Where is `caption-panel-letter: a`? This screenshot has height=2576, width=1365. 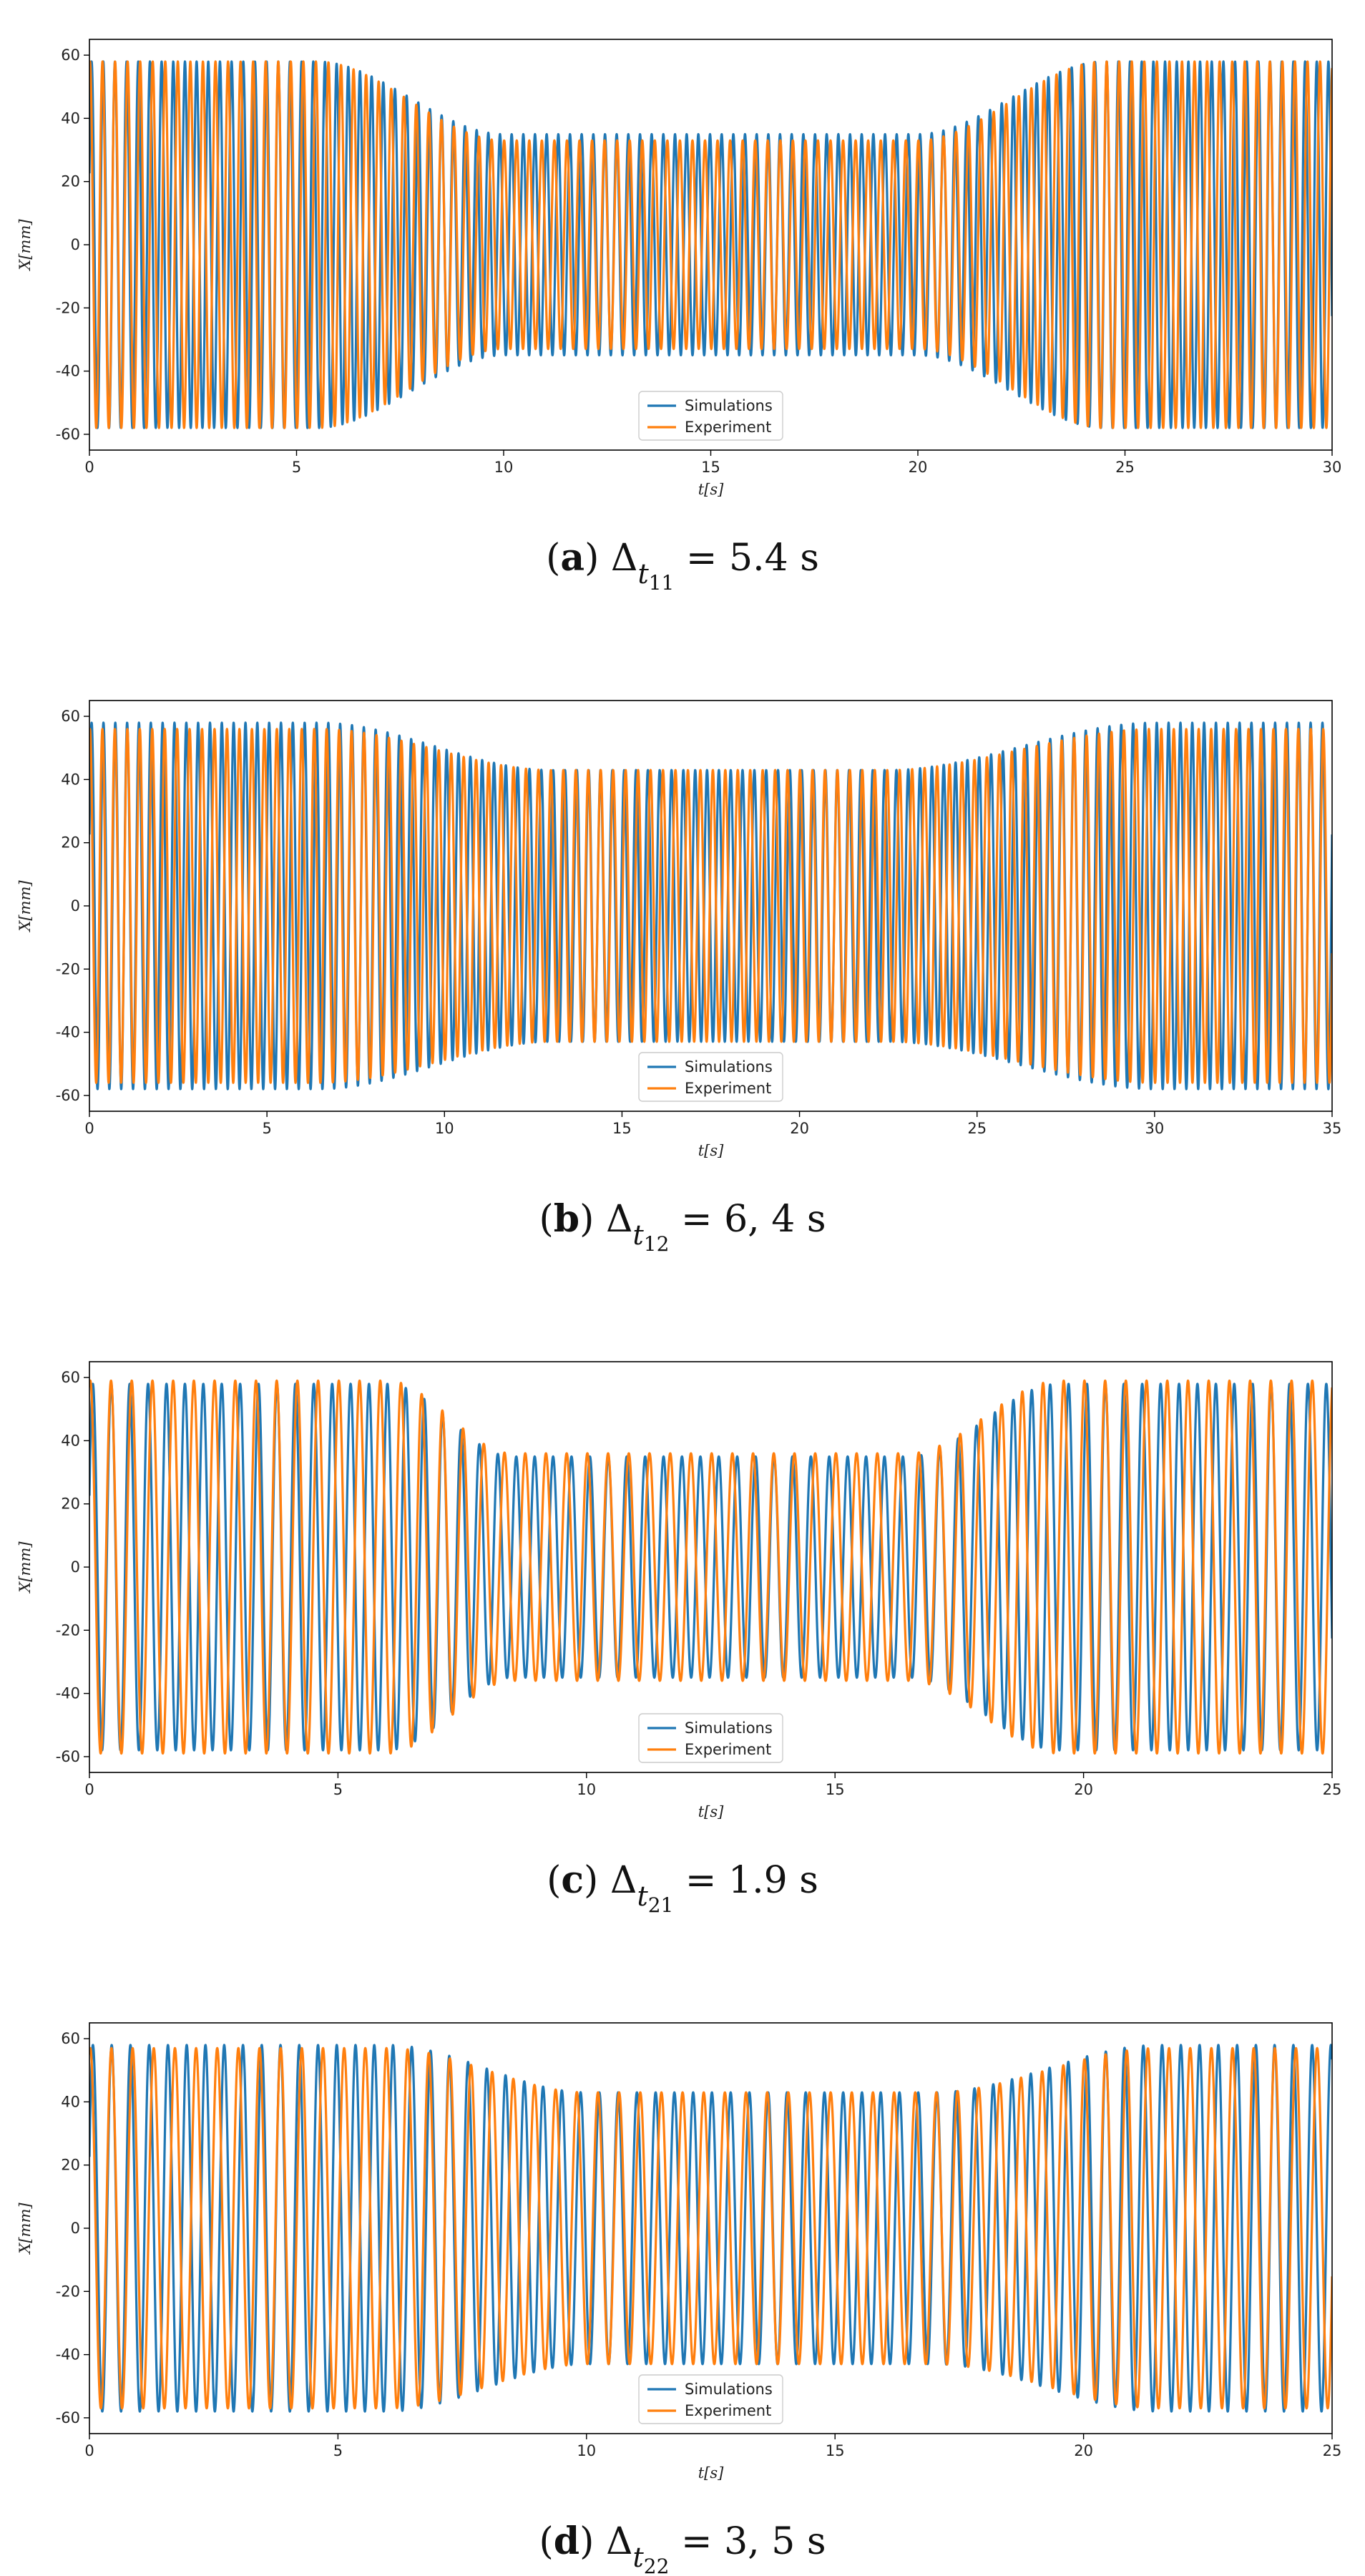 caption-panel-letter: a is located at coordinates (572, 558).